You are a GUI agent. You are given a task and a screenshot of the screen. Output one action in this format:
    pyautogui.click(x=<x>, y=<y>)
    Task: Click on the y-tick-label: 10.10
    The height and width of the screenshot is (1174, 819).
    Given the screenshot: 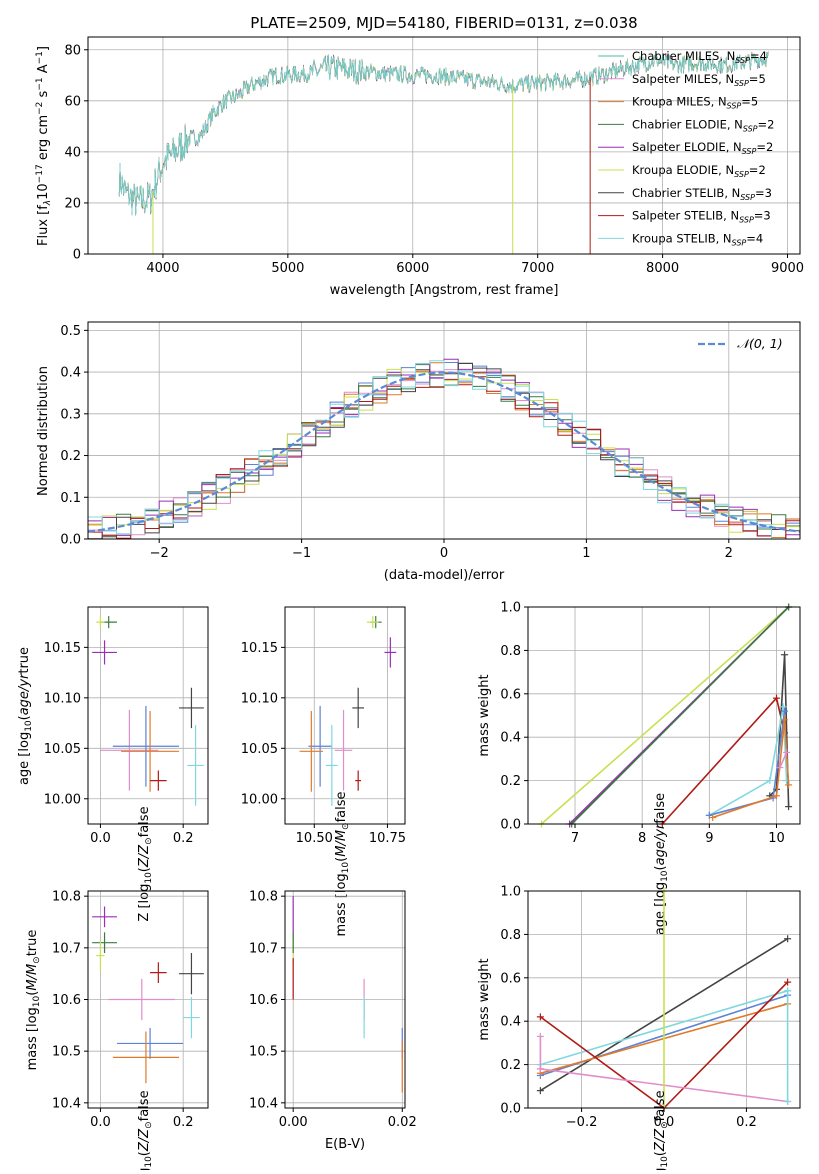 What is the action you would take?
    pyautogui.click(x=259, y=698)
    